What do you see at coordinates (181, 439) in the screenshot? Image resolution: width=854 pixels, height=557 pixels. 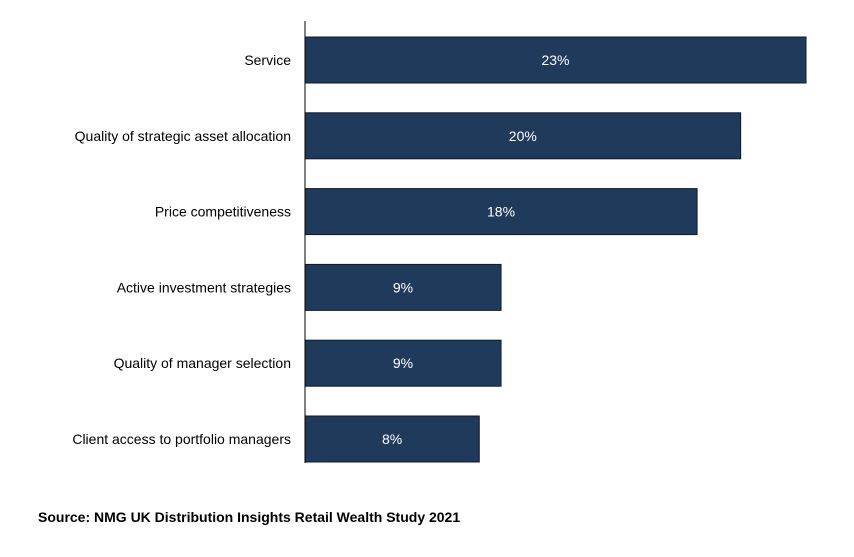 I see `category-label-6: Client access to portfolio managers` at bounding box center [181, 439].